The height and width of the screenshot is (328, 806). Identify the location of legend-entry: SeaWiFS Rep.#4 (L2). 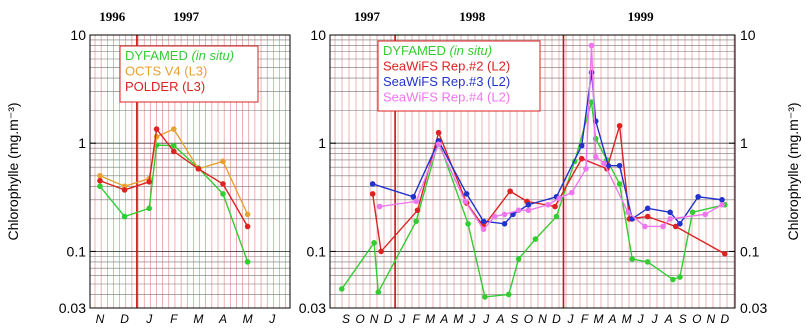
(446, 97).